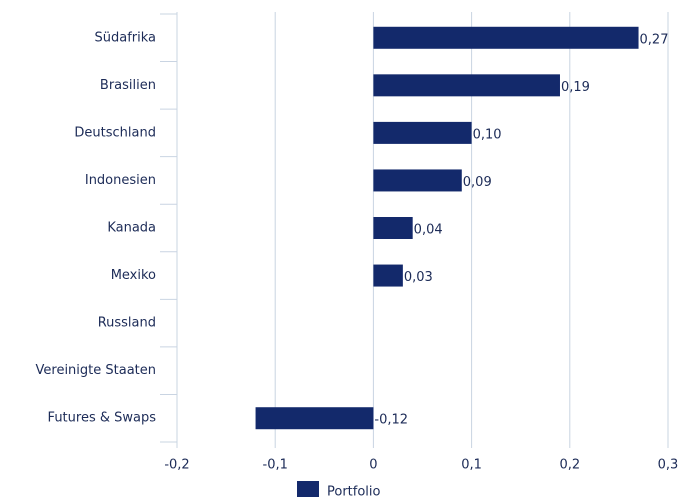 The image size is (691, 504). Describe the element at coordinates (428, 230) in the screenshot. I see `value-label: 0,04` at that location.